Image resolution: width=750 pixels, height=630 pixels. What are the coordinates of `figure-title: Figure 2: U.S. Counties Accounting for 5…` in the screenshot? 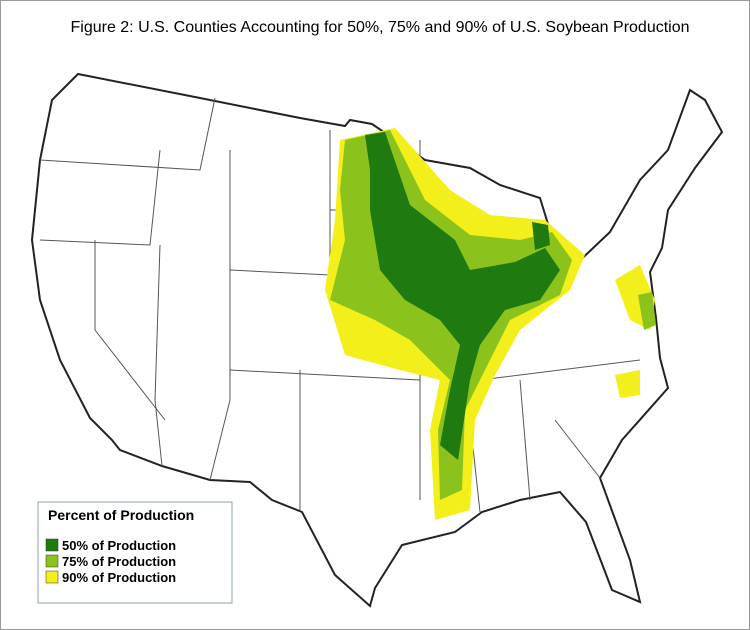 It's located at (379, 27).